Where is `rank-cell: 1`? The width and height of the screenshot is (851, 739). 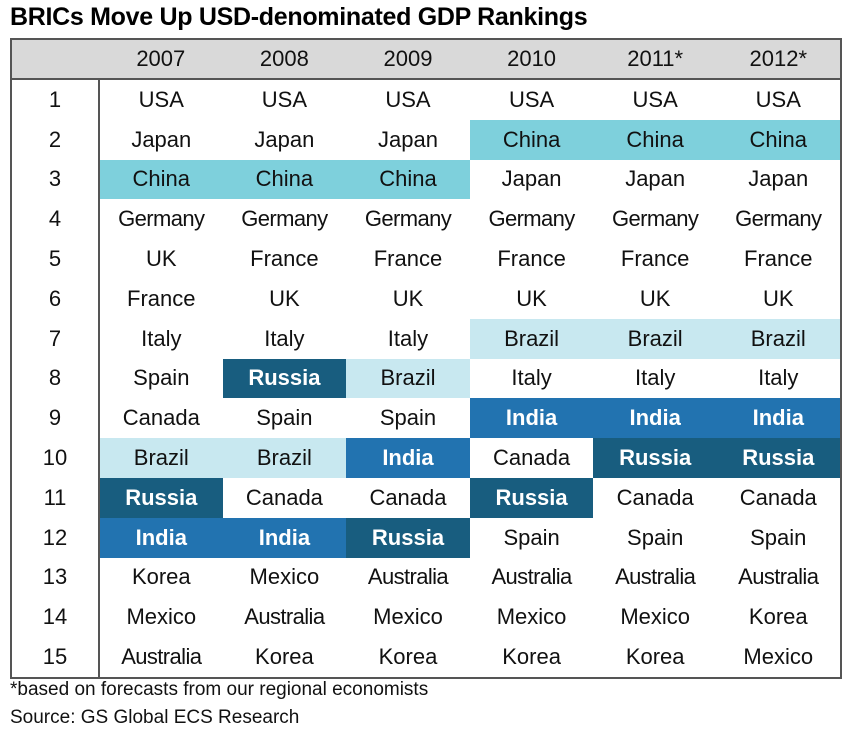 rank-cell: 1 is located at coordinates (55, 99).